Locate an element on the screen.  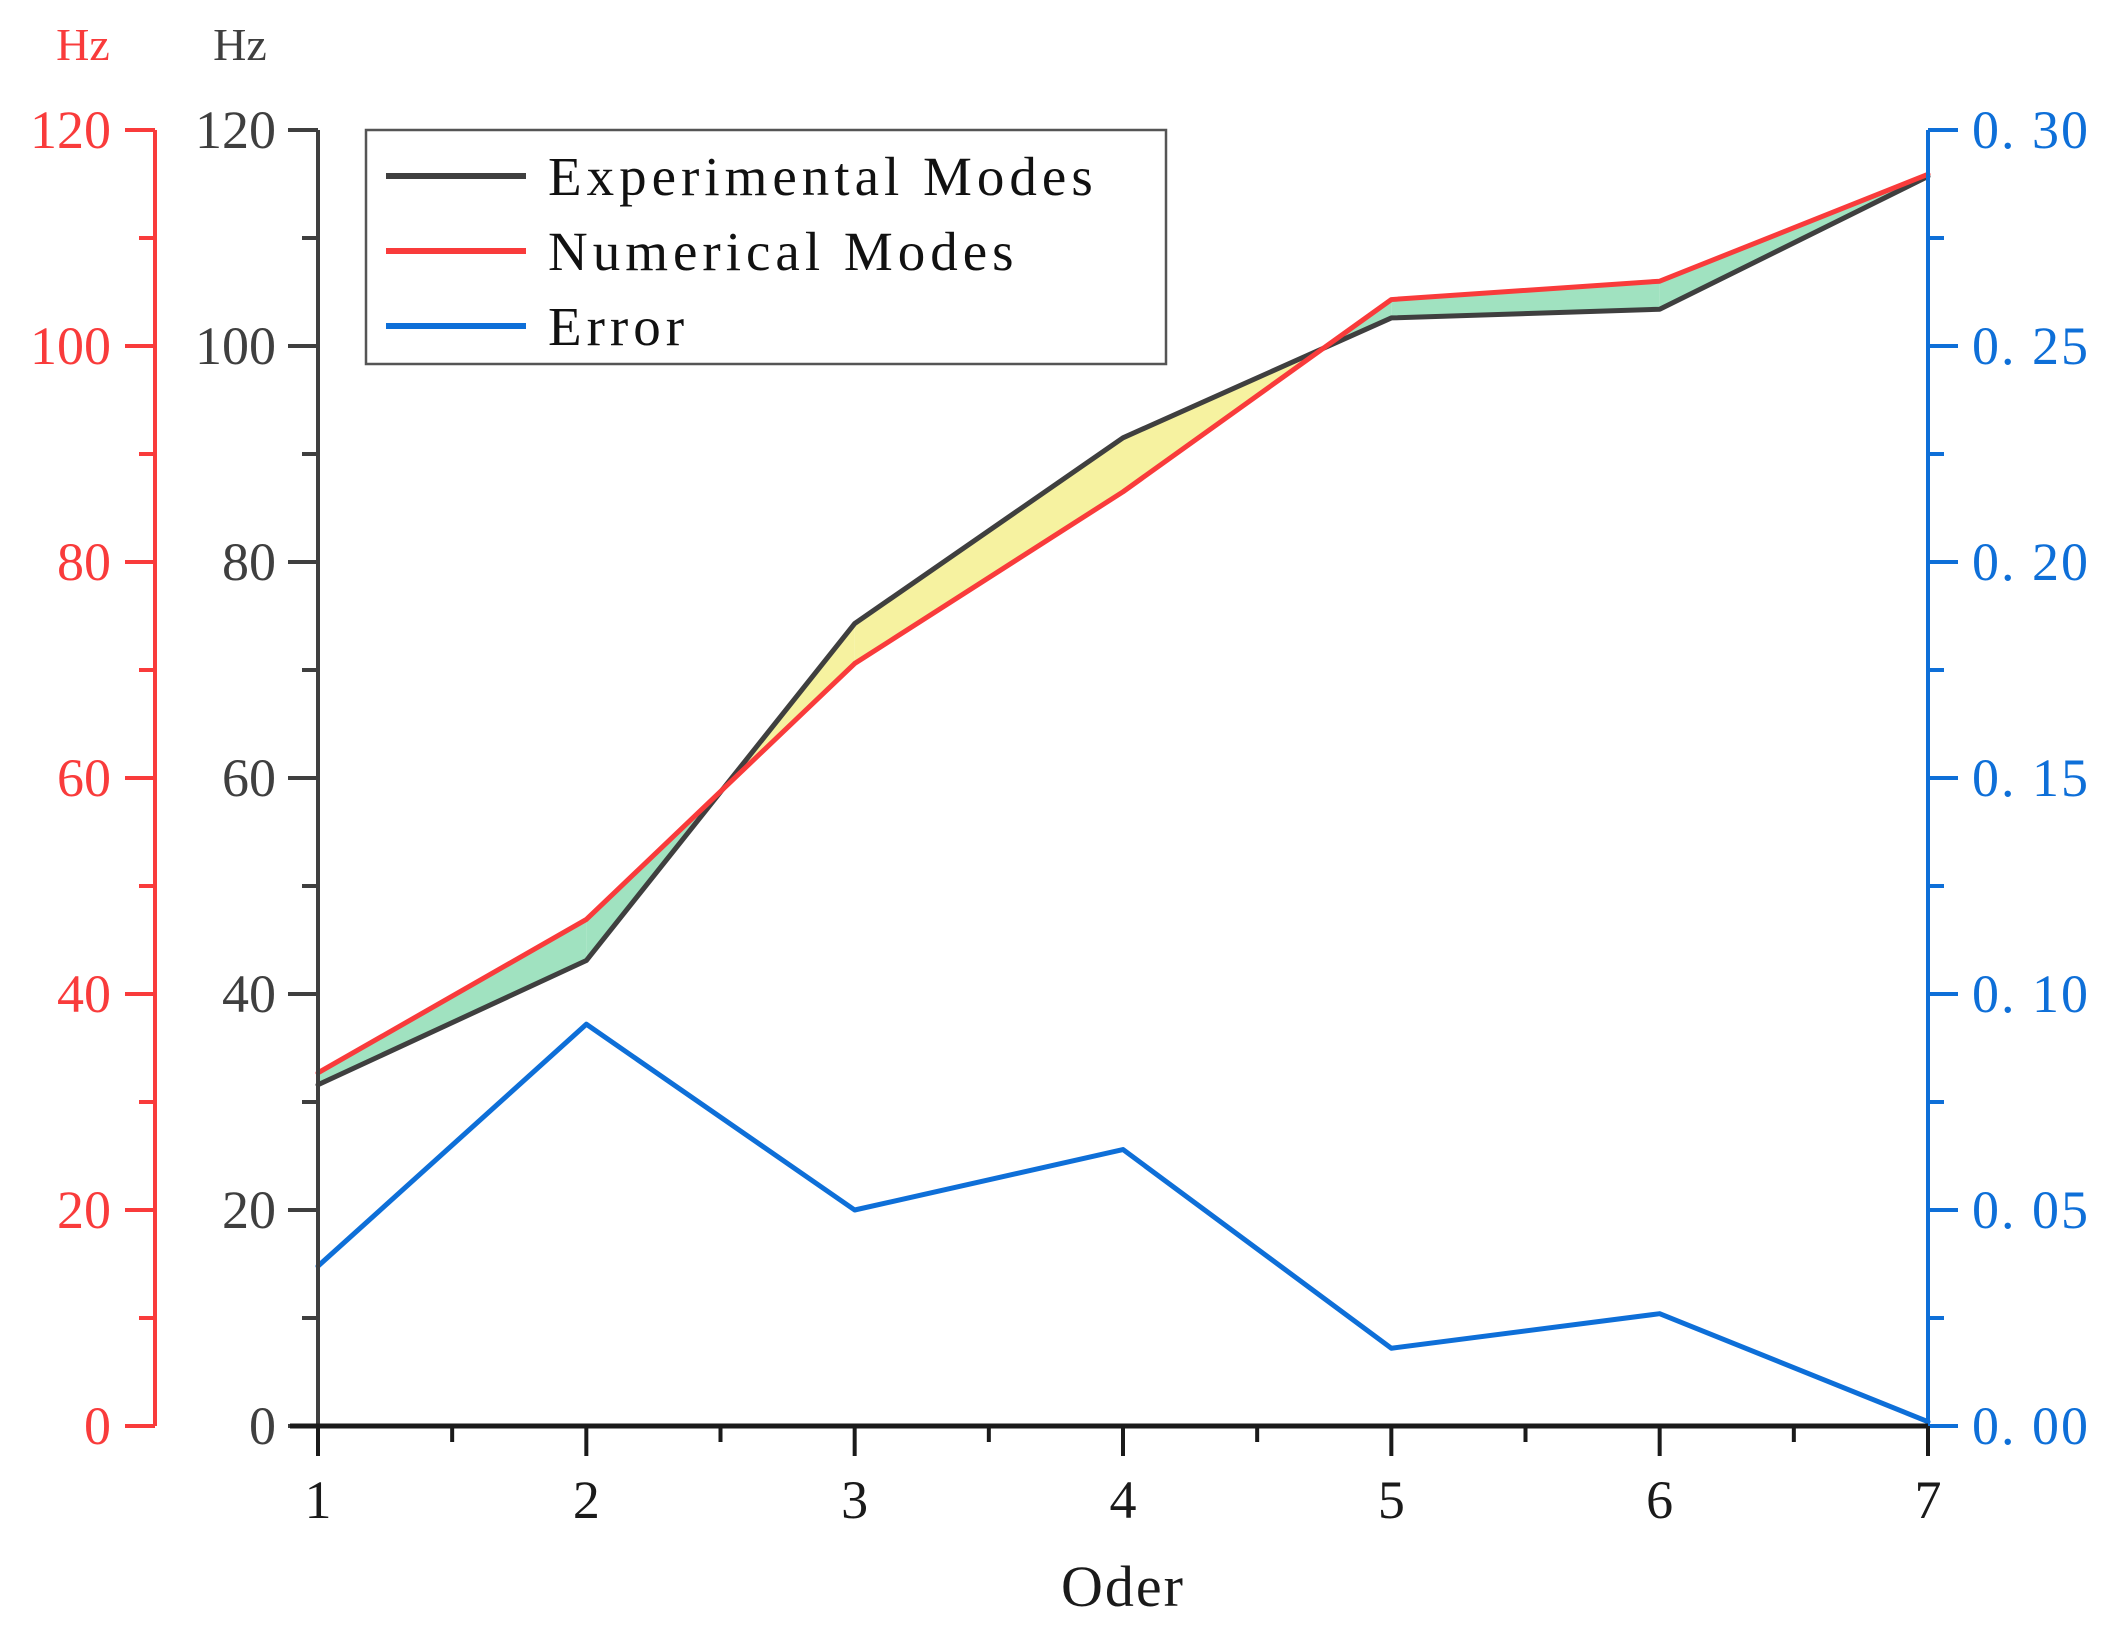
blue-error-axis-tick-label: 0. 20 is located at coordinates (2031, 562).